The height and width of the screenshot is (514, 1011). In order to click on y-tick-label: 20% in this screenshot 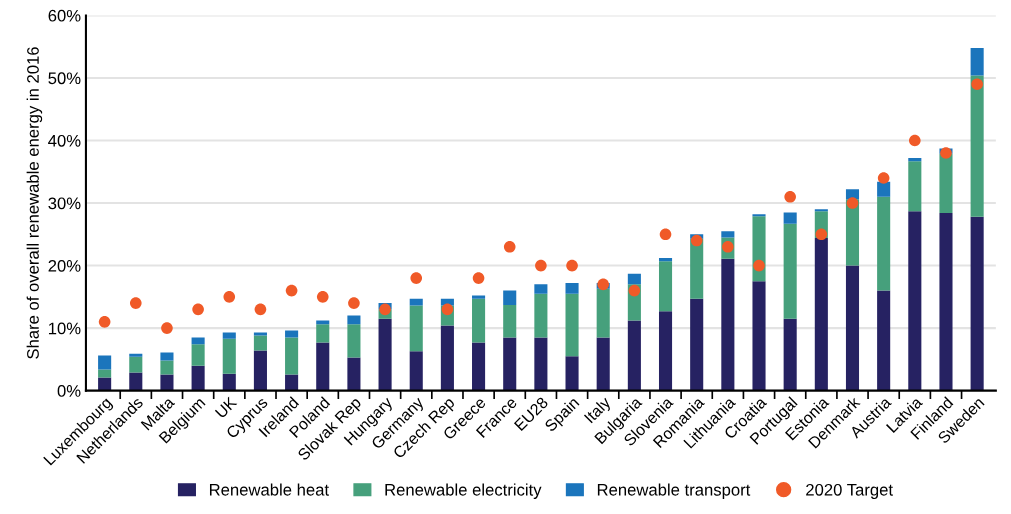, I will do `click(64, 265)`.